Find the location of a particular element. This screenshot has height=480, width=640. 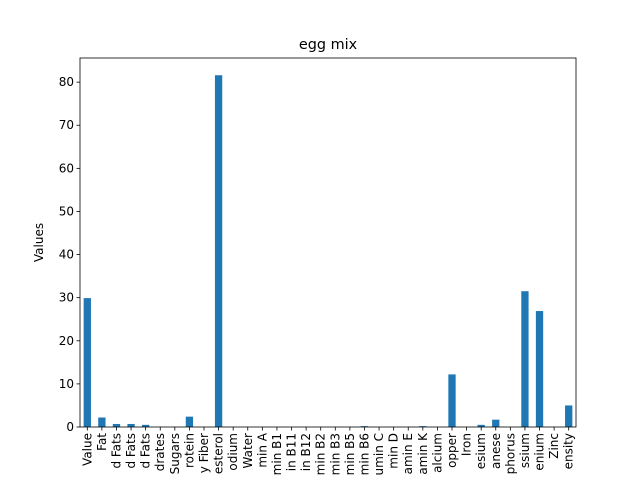

x-tick-label: in B11 is located at coordinates (292, 452).